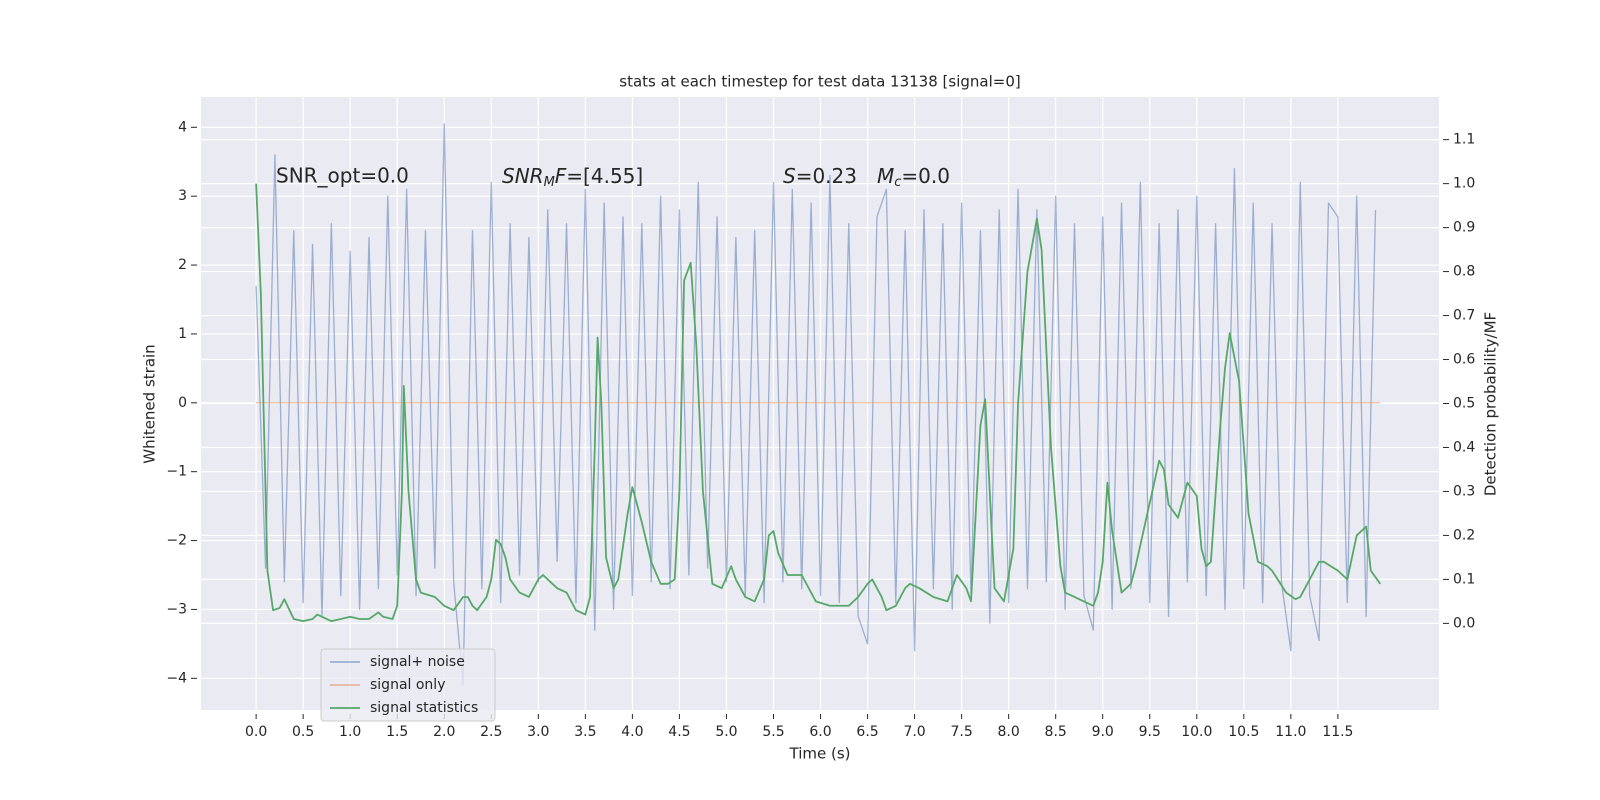 This screenshot has height=800, width=1600. I want to click on y-tick-label: −4, so click(176, 678).